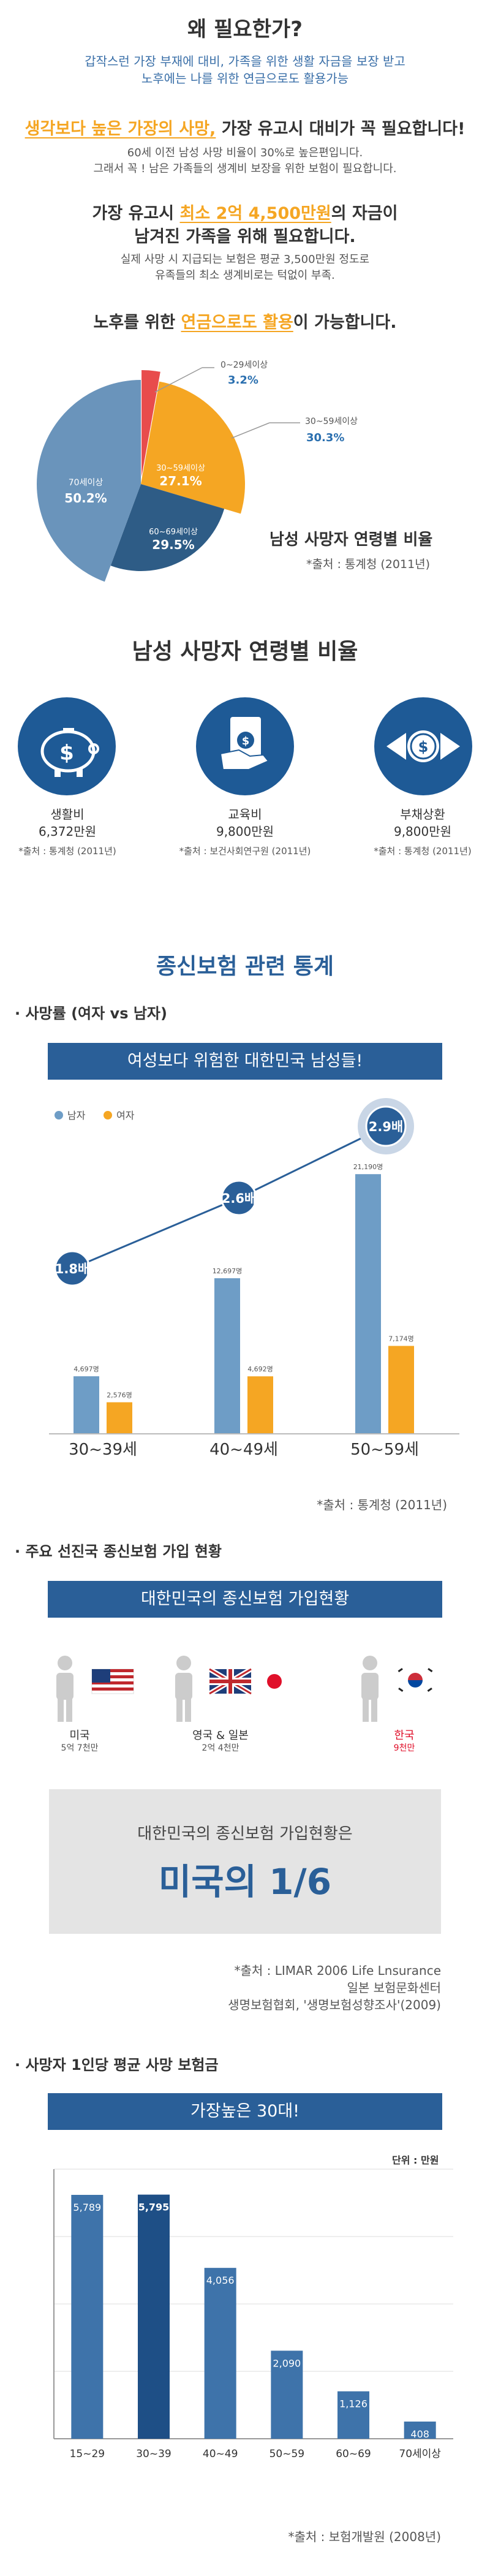  What do you see at coordinates (245, 814) in the screenshot?
I see `cost-label-2: 교육비` at bounding box center [245, 814].